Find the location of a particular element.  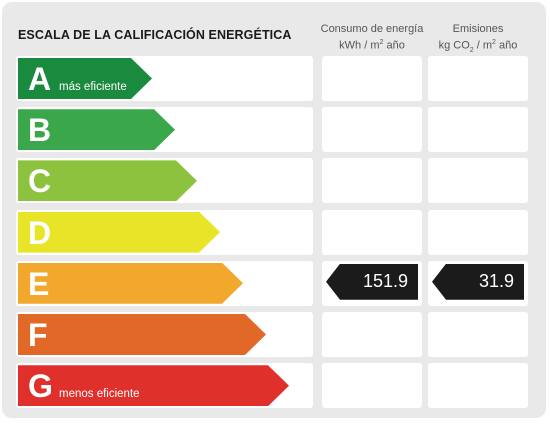

rating-letter: C is located at coordinates (40, 181).